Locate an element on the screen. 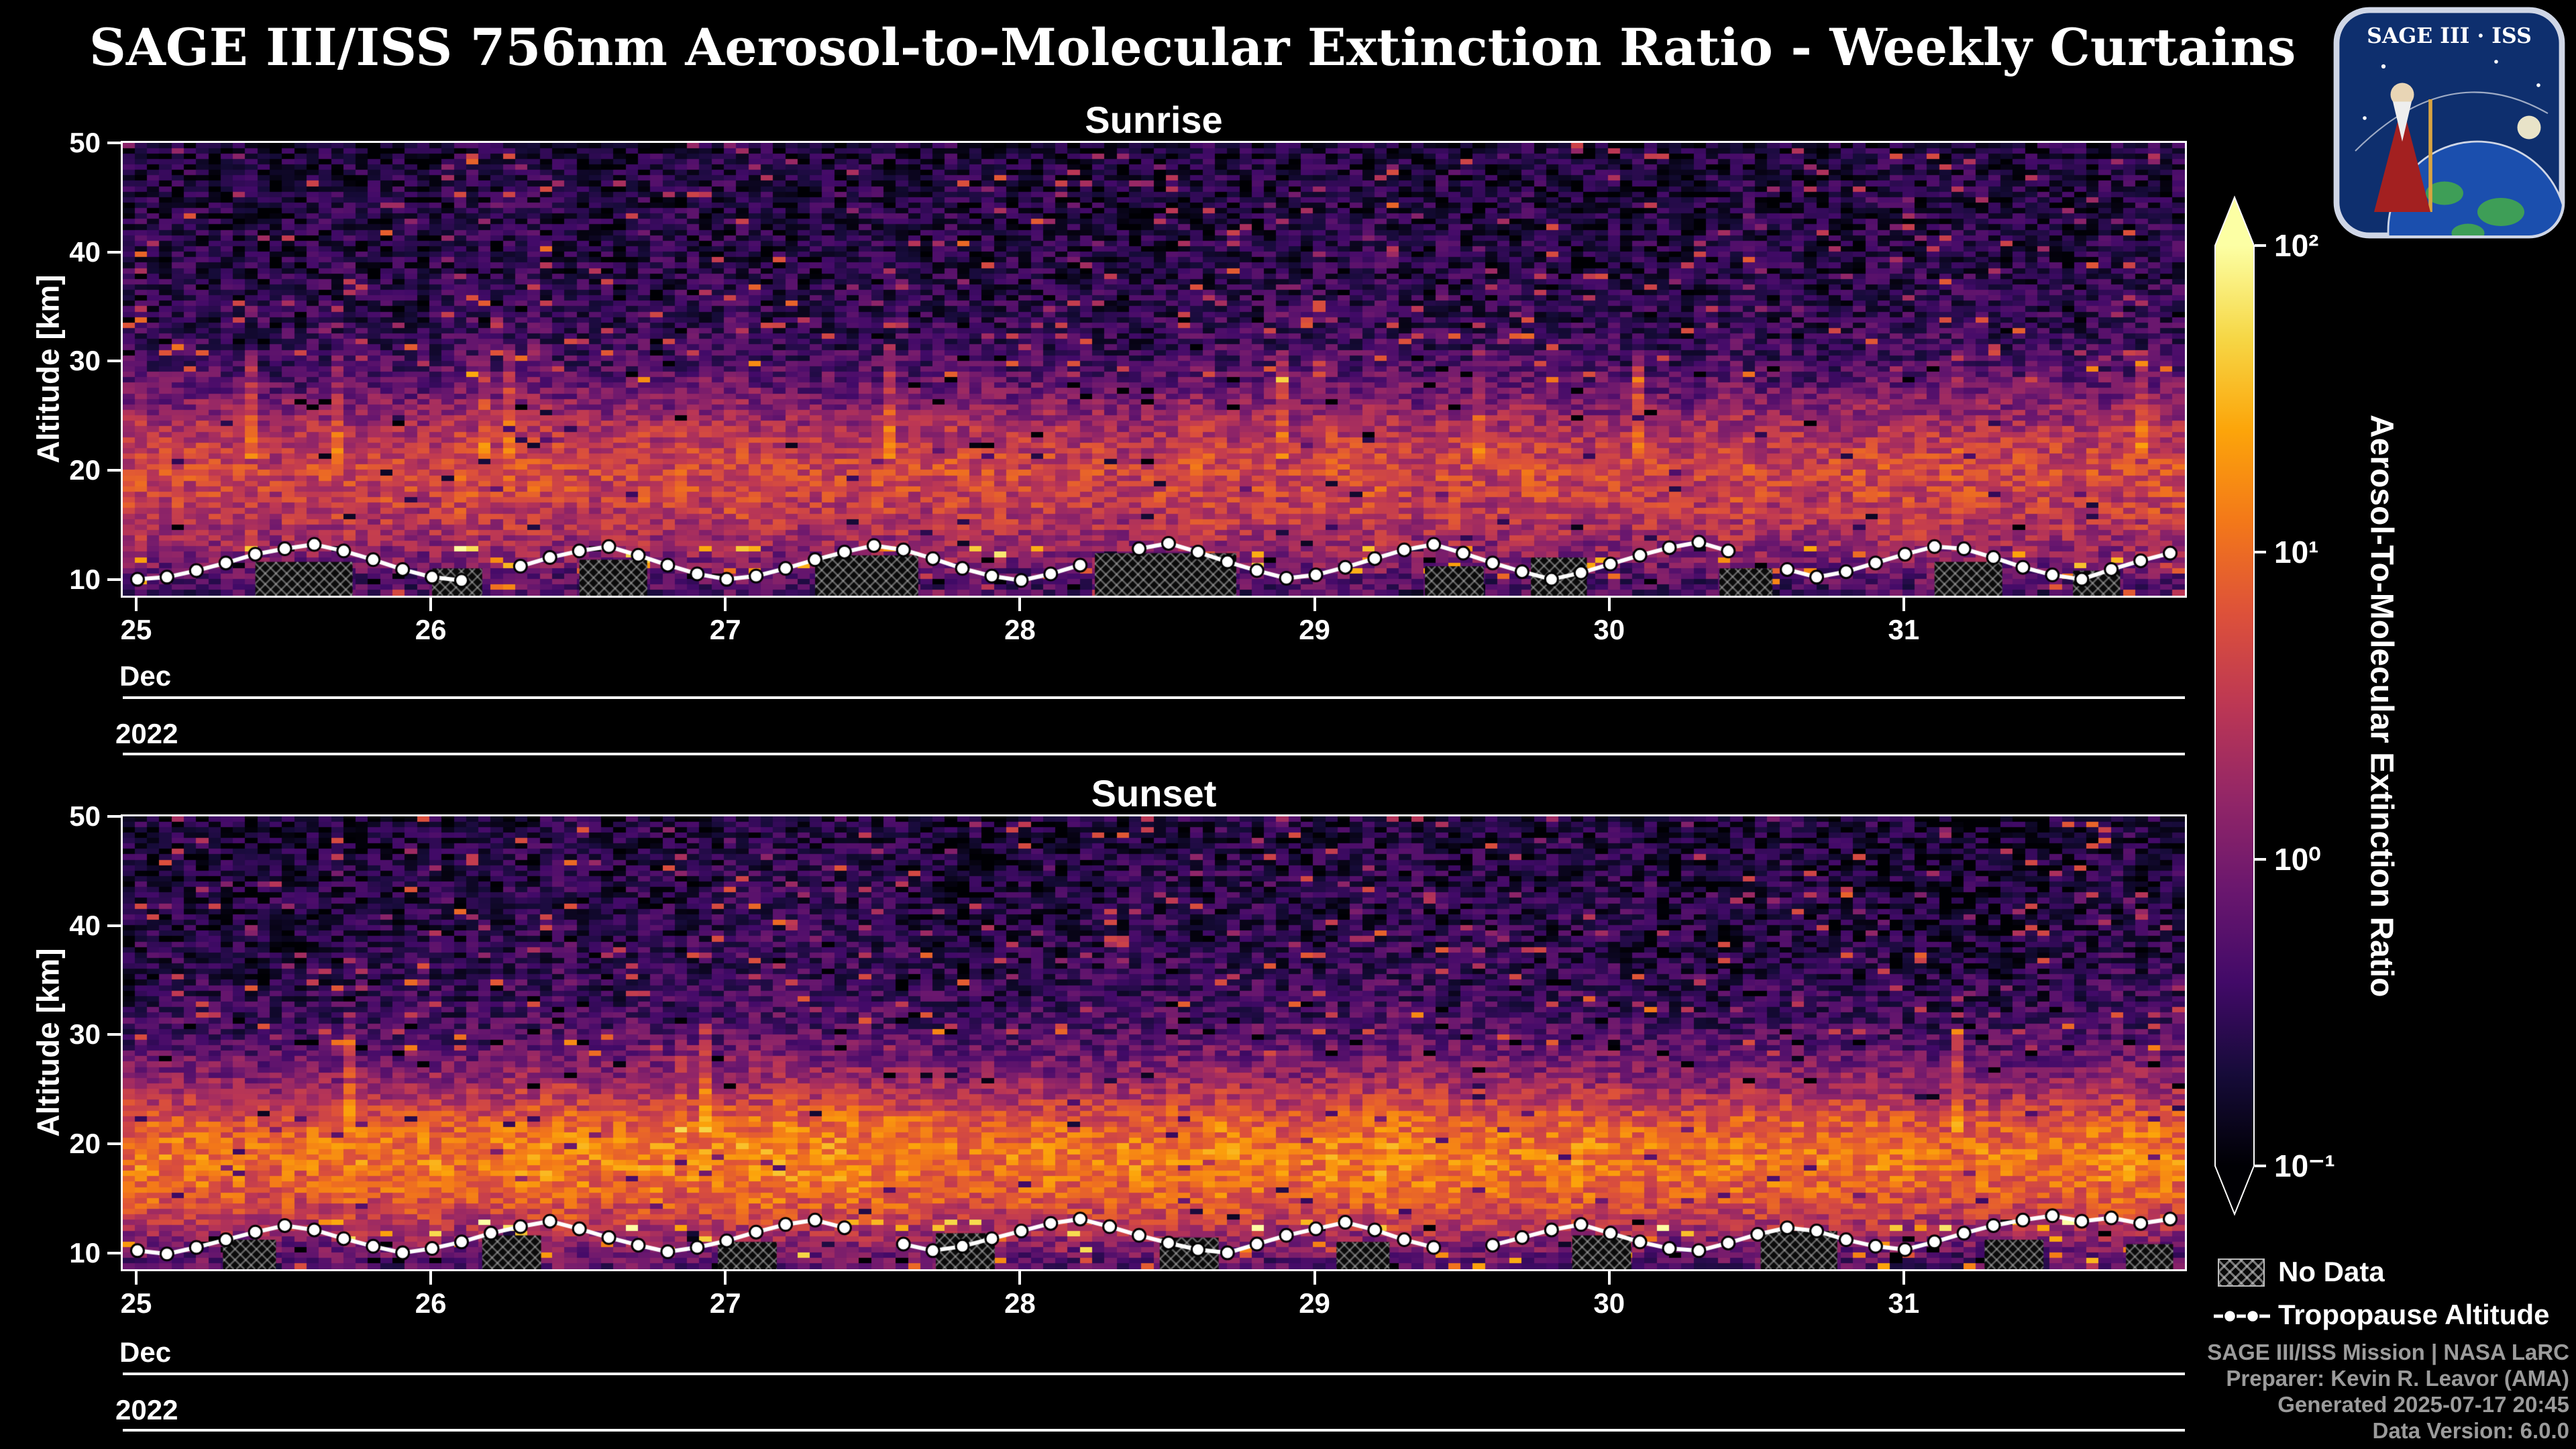 The height and width of the screenshot is (1449, 2576). credit-mission: SAGE III/ISS Mission | NASA LaRC is located at coordinates (2388, 1352).